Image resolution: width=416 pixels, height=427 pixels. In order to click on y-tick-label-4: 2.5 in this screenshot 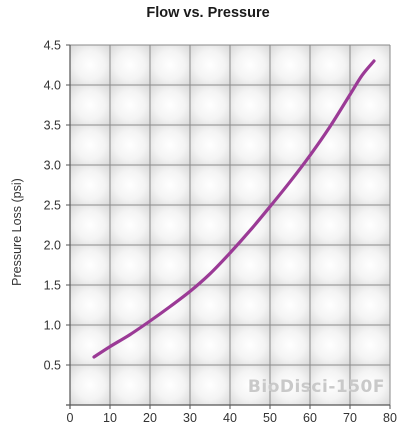, I will do `click(52, 206)`.